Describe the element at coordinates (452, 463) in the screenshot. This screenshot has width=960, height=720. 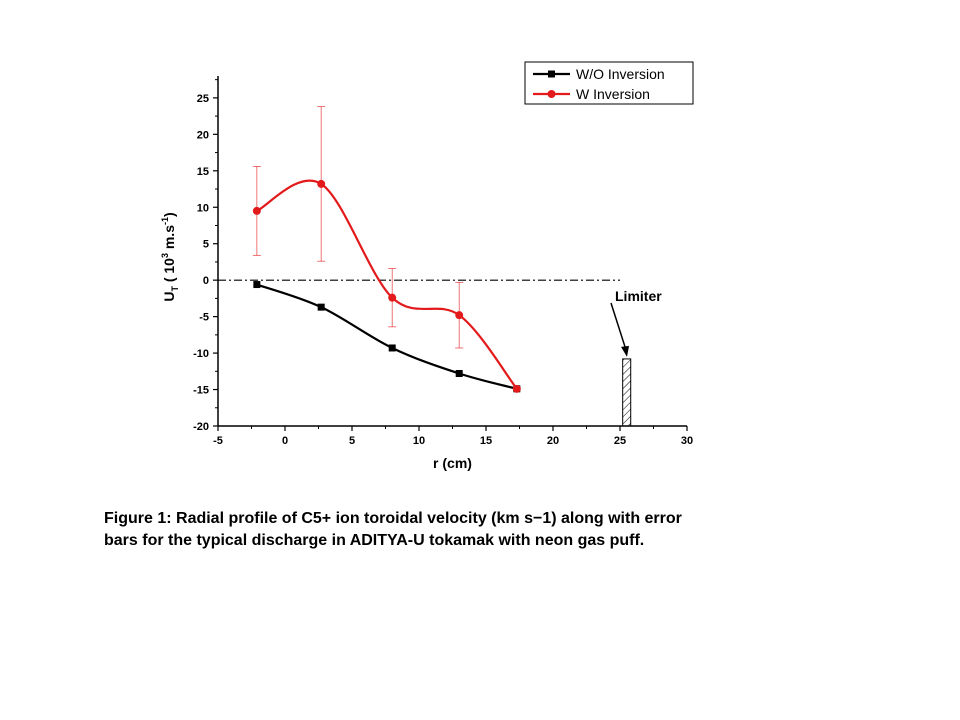
I see `x-axis-title: r (cm)` at that location.